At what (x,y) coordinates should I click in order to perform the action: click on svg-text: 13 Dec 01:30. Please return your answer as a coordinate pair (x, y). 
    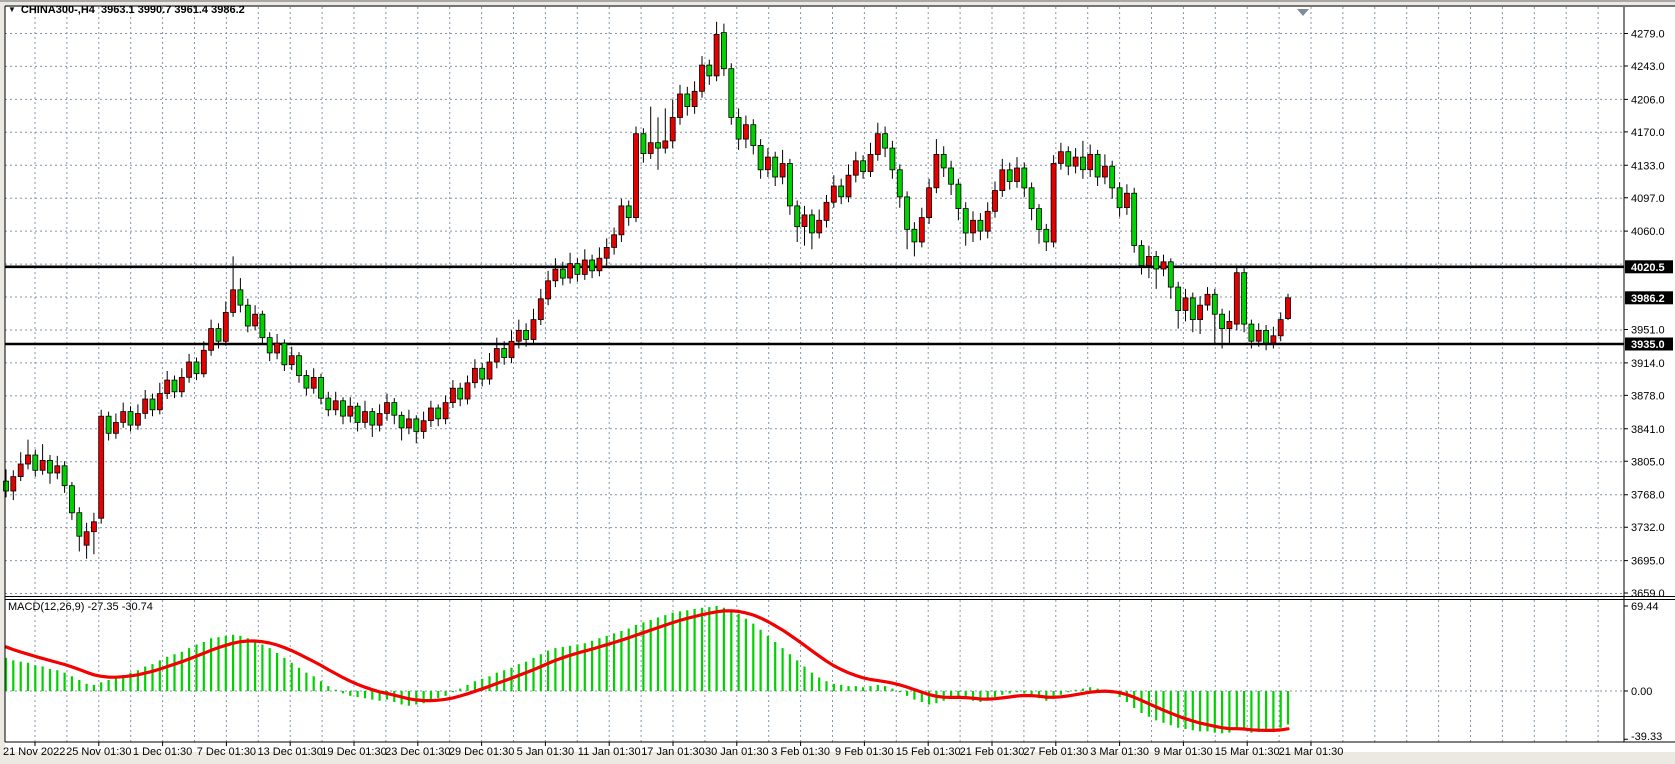
    Looking at the image, I should click on (289, 752).